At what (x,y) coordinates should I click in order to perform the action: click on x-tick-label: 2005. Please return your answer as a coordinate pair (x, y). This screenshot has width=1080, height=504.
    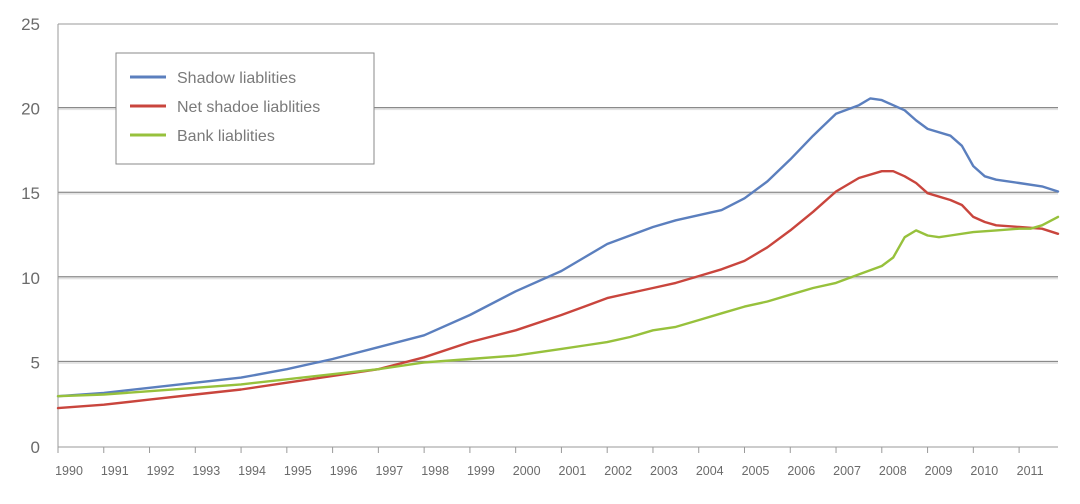
    Looking at the image, I should click on (756, 471).